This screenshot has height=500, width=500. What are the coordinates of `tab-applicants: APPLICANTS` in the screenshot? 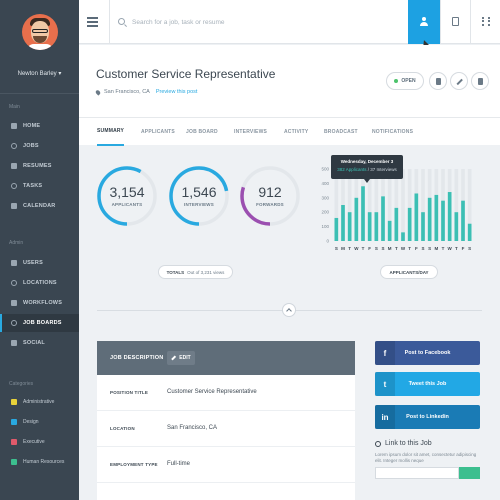 It's located at (158, 132).